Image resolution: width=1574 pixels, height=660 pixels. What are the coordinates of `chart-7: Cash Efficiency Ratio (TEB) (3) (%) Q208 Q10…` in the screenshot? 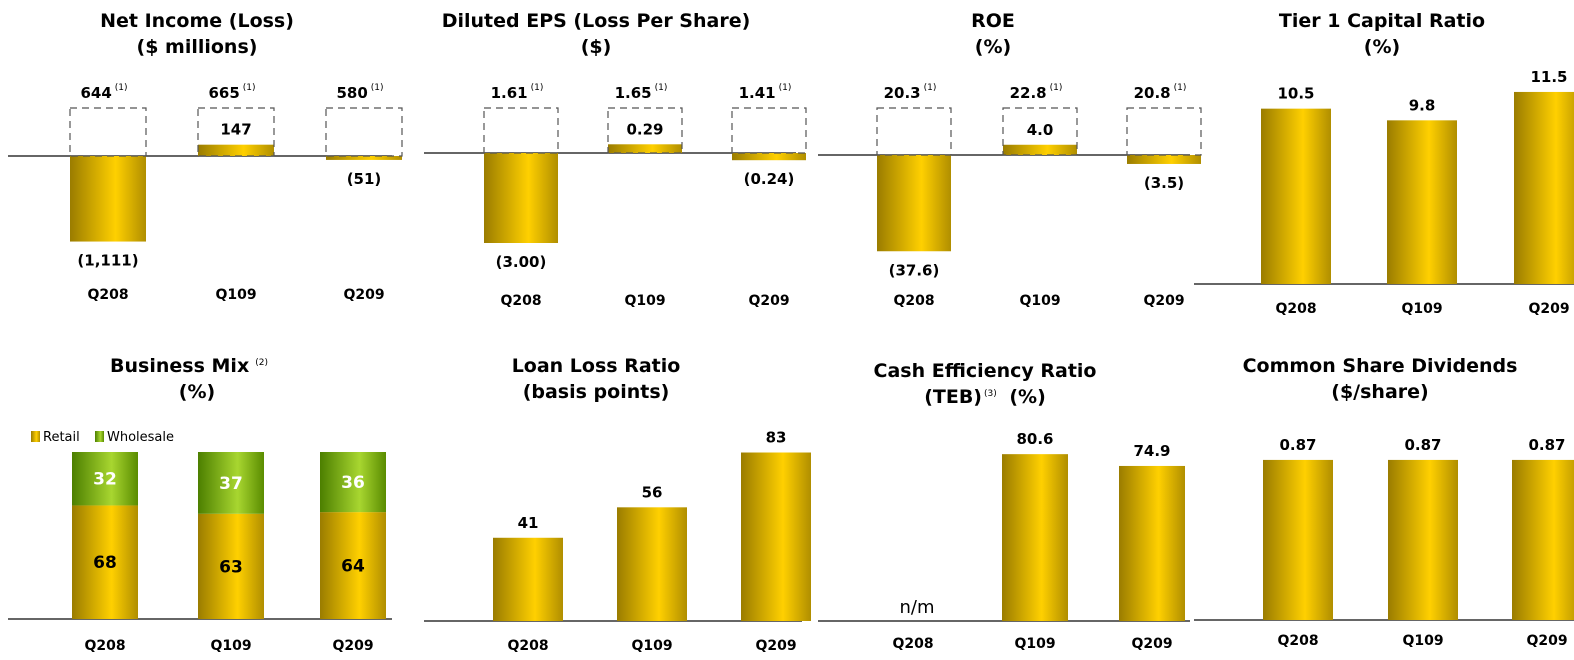 It's located at (1004, 506).